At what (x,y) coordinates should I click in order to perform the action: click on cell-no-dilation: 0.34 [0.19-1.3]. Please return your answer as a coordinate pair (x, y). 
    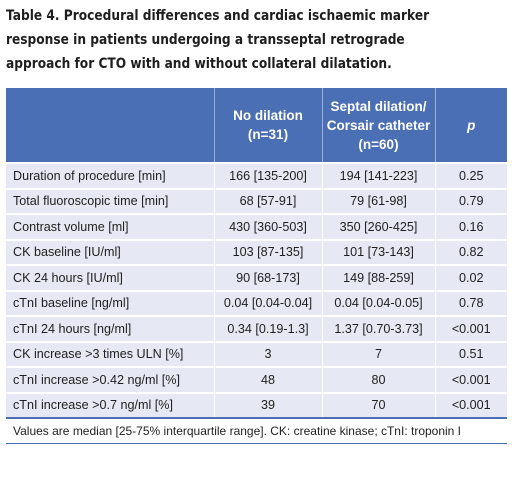
    Looking at the image, I should click on (268, 328).